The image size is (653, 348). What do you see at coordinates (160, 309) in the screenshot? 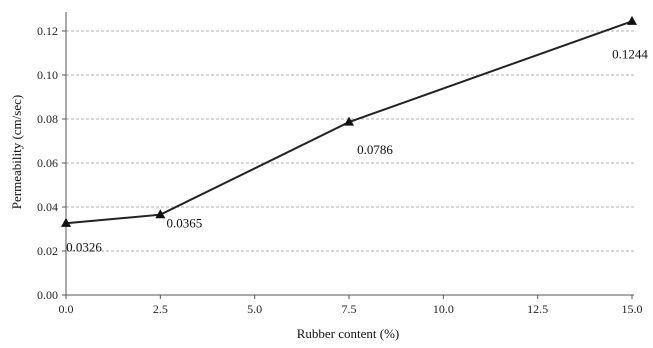
I see `x-tick-label: 2.5` at bounding box center [160, 309].